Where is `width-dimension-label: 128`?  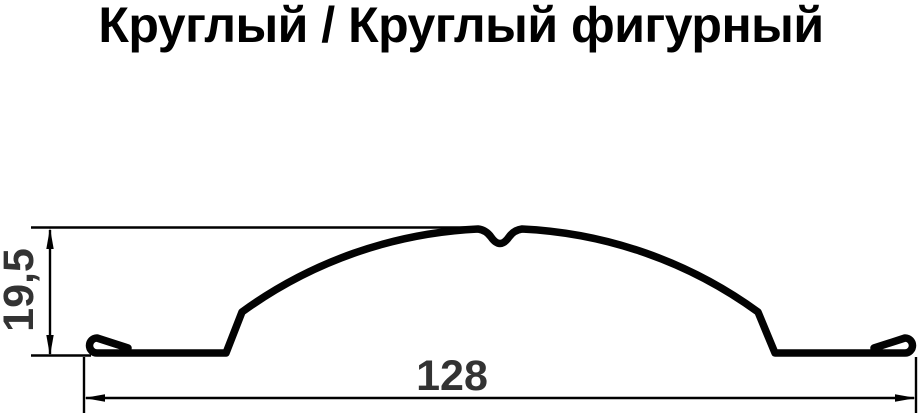 width-dimension-label: 128 is located at coordinates (452, 376).